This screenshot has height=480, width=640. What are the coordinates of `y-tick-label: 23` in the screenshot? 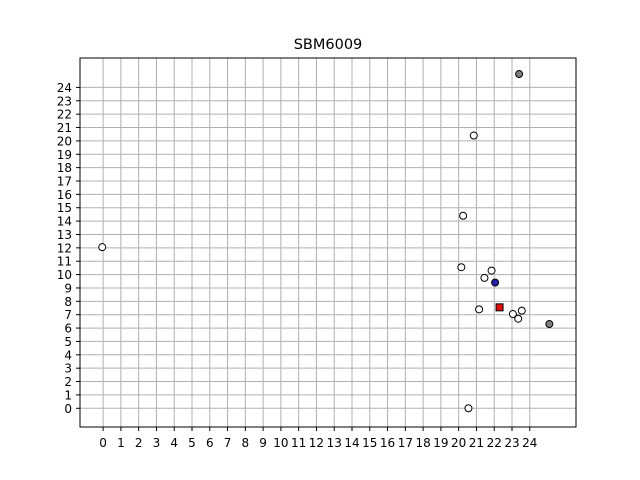 It's located at (64, 101).